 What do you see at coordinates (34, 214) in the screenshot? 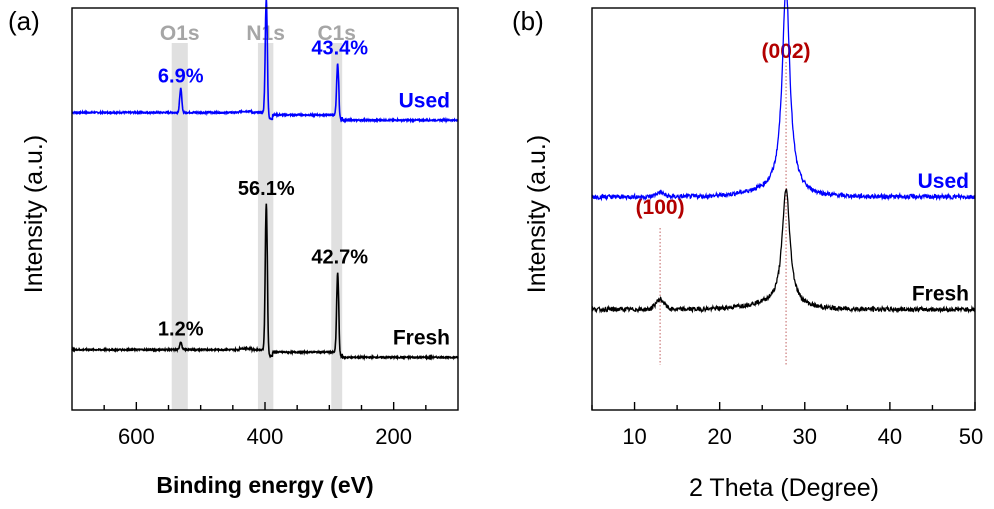
I see `a-y-axis-title: Intensity (a.u.)` at bounding box center [34, 214].